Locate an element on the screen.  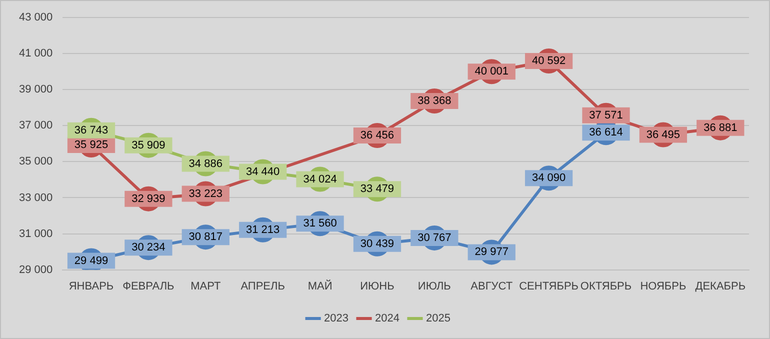
x-tick-label: ИЮЛЬ is located at coordinates (434, 286).